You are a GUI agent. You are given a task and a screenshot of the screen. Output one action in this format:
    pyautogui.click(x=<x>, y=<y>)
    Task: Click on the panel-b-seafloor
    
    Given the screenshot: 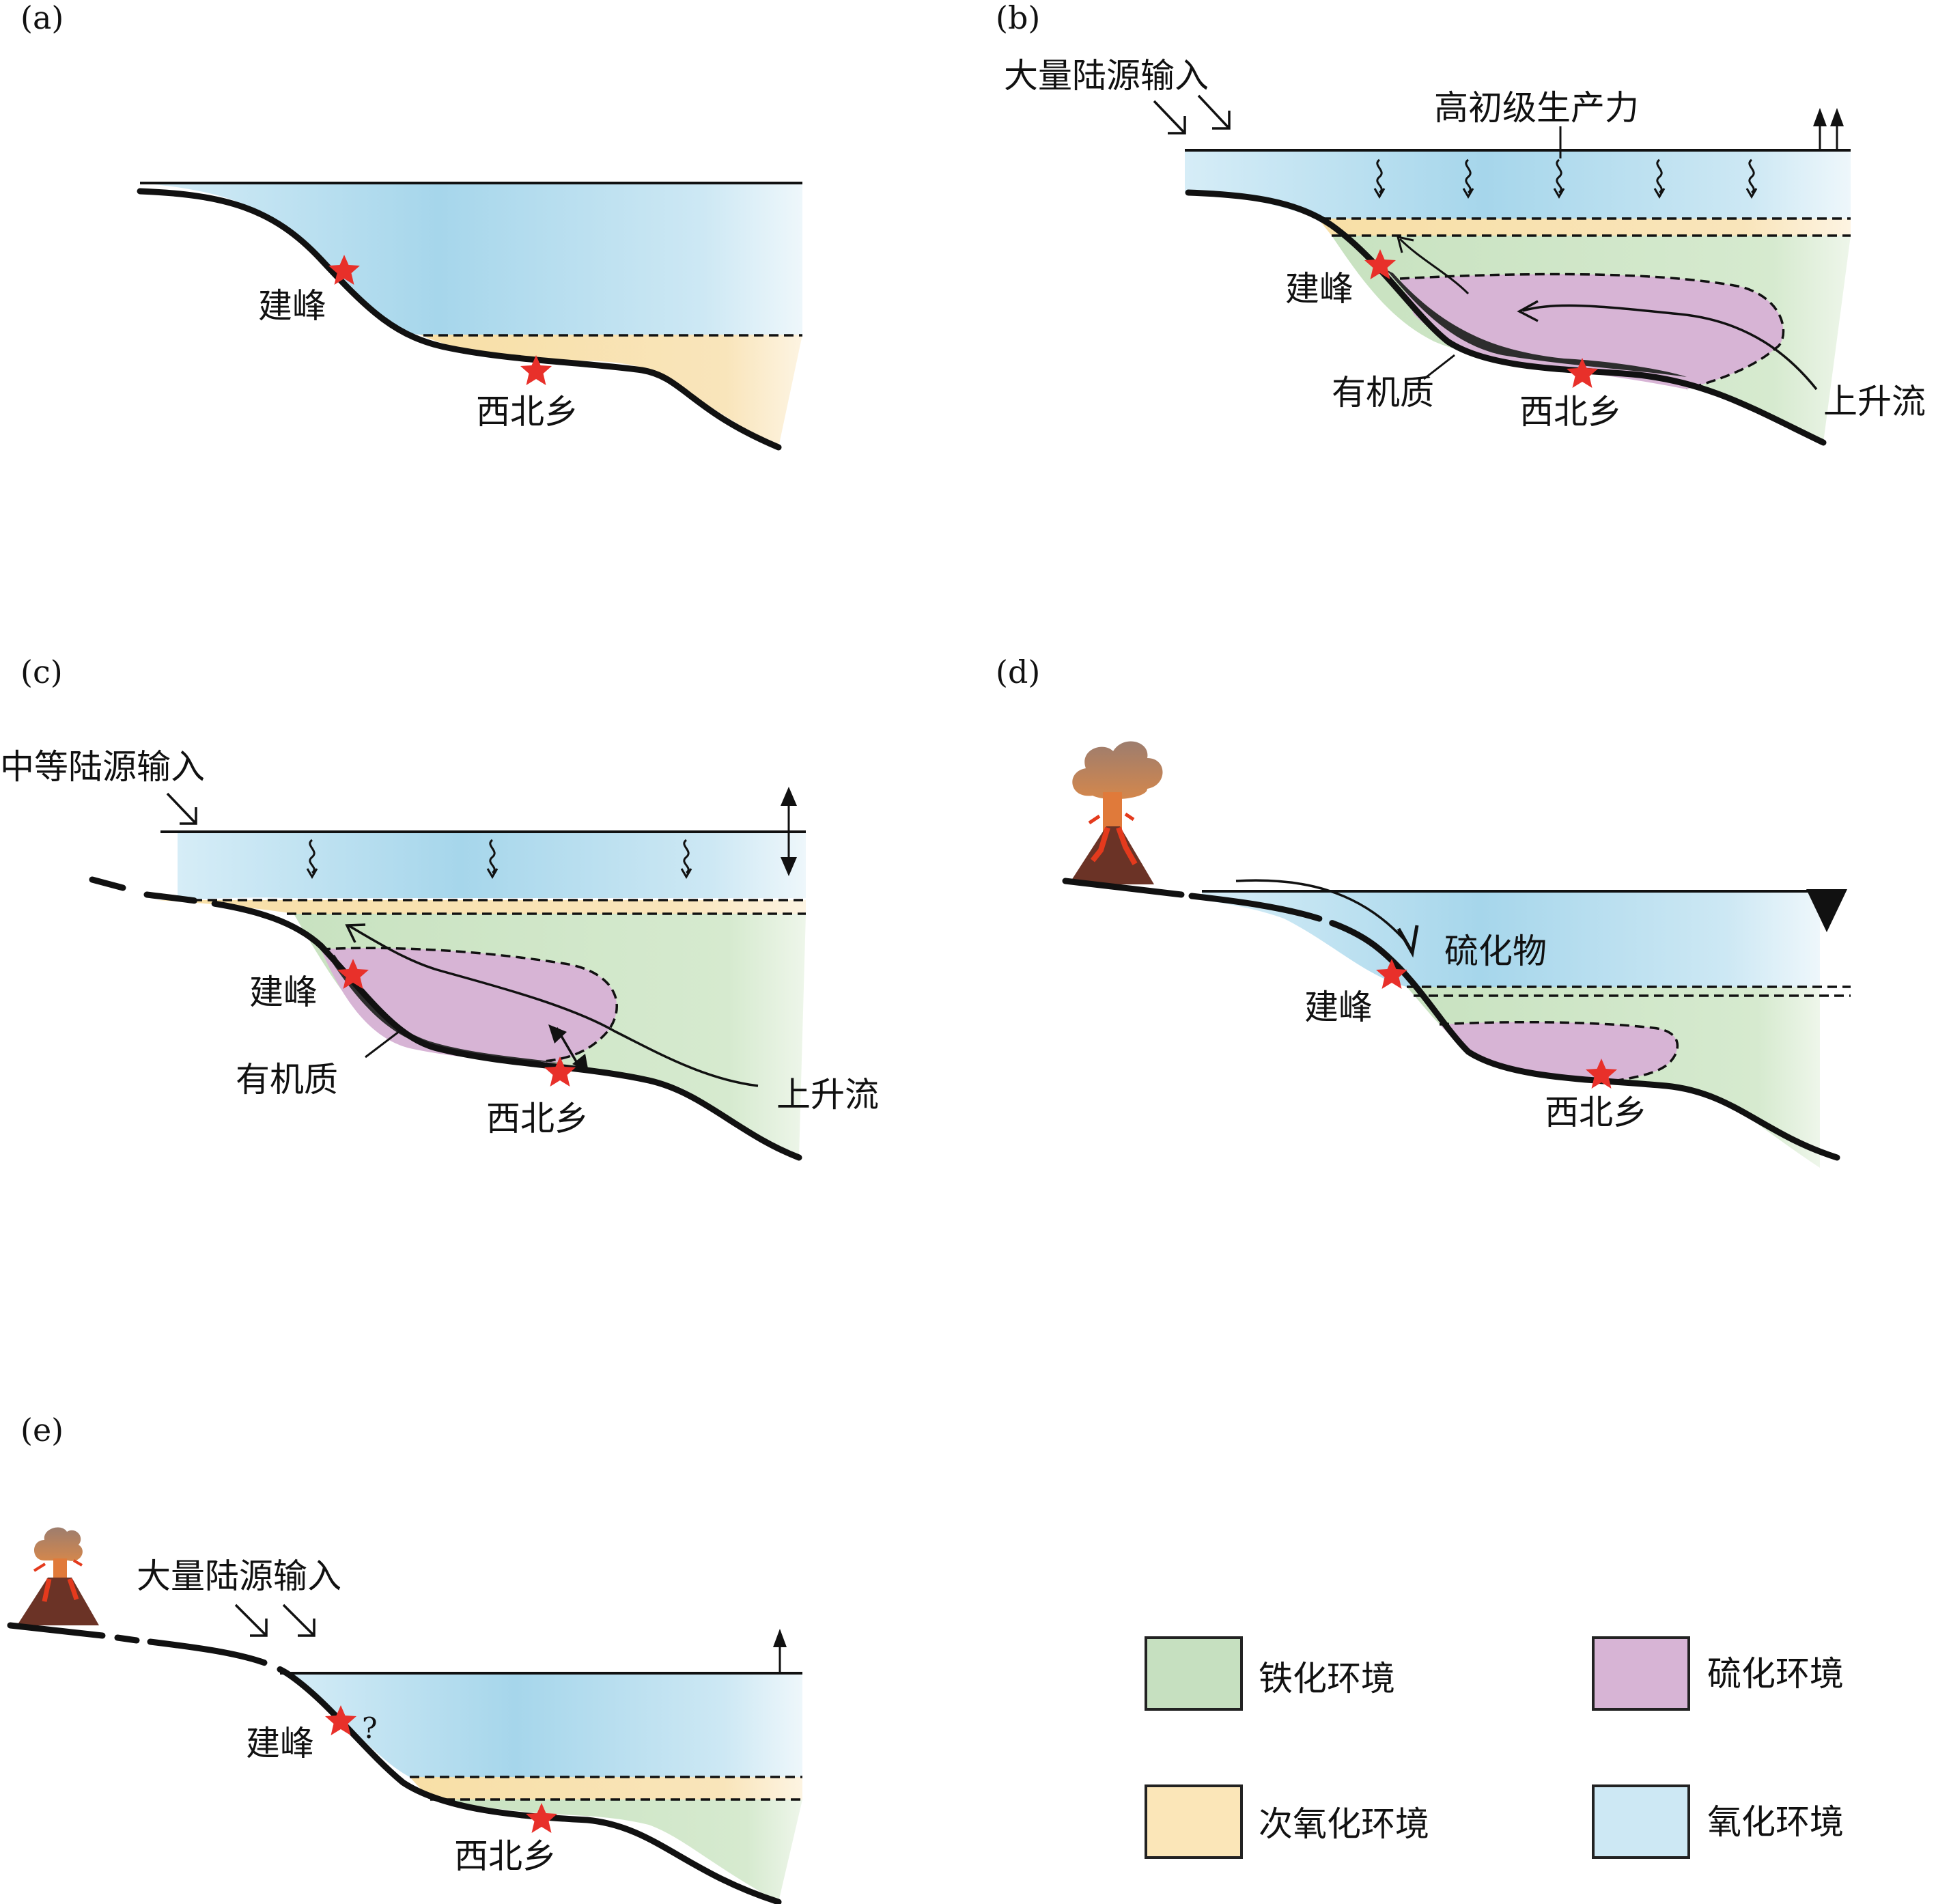 What is the action you would take?
    pyautogui.click(x=1506, y=317)
    